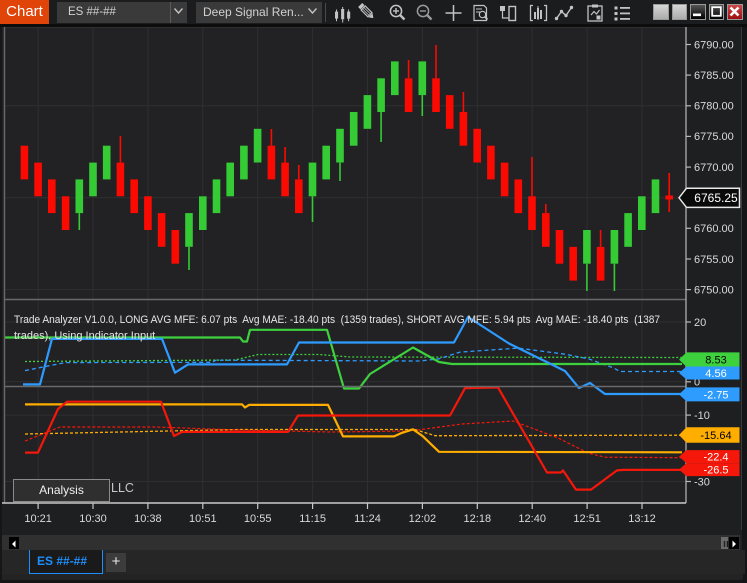 Image resolution: width=747 pixels, height=583 pixels. I want to click on svg-text: 12:02, so click(423, 519).